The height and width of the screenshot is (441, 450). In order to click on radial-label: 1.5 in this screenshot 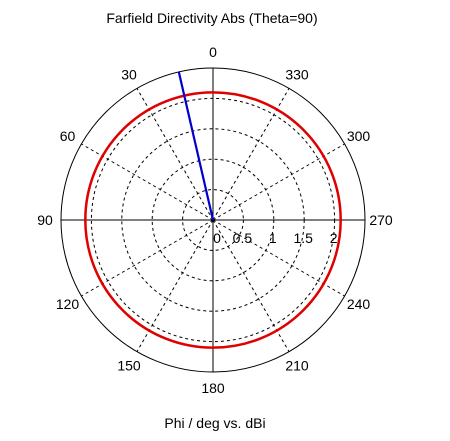, I will do `click(303, 238)`.